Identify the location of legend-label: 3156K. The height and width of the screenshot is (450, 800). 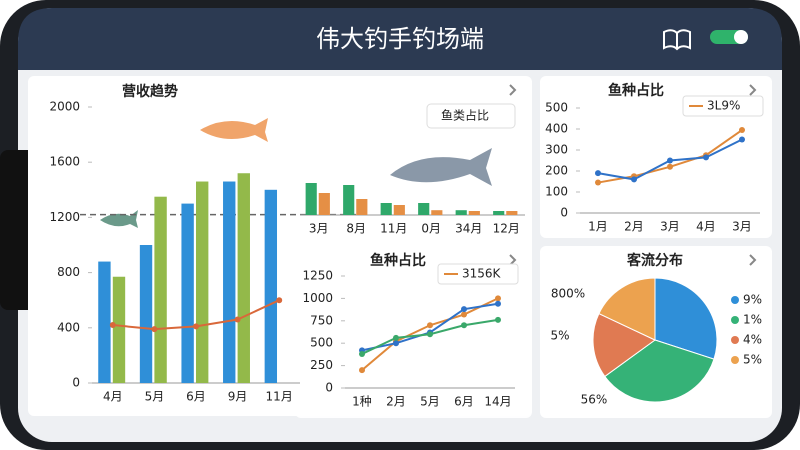
(482, 274).